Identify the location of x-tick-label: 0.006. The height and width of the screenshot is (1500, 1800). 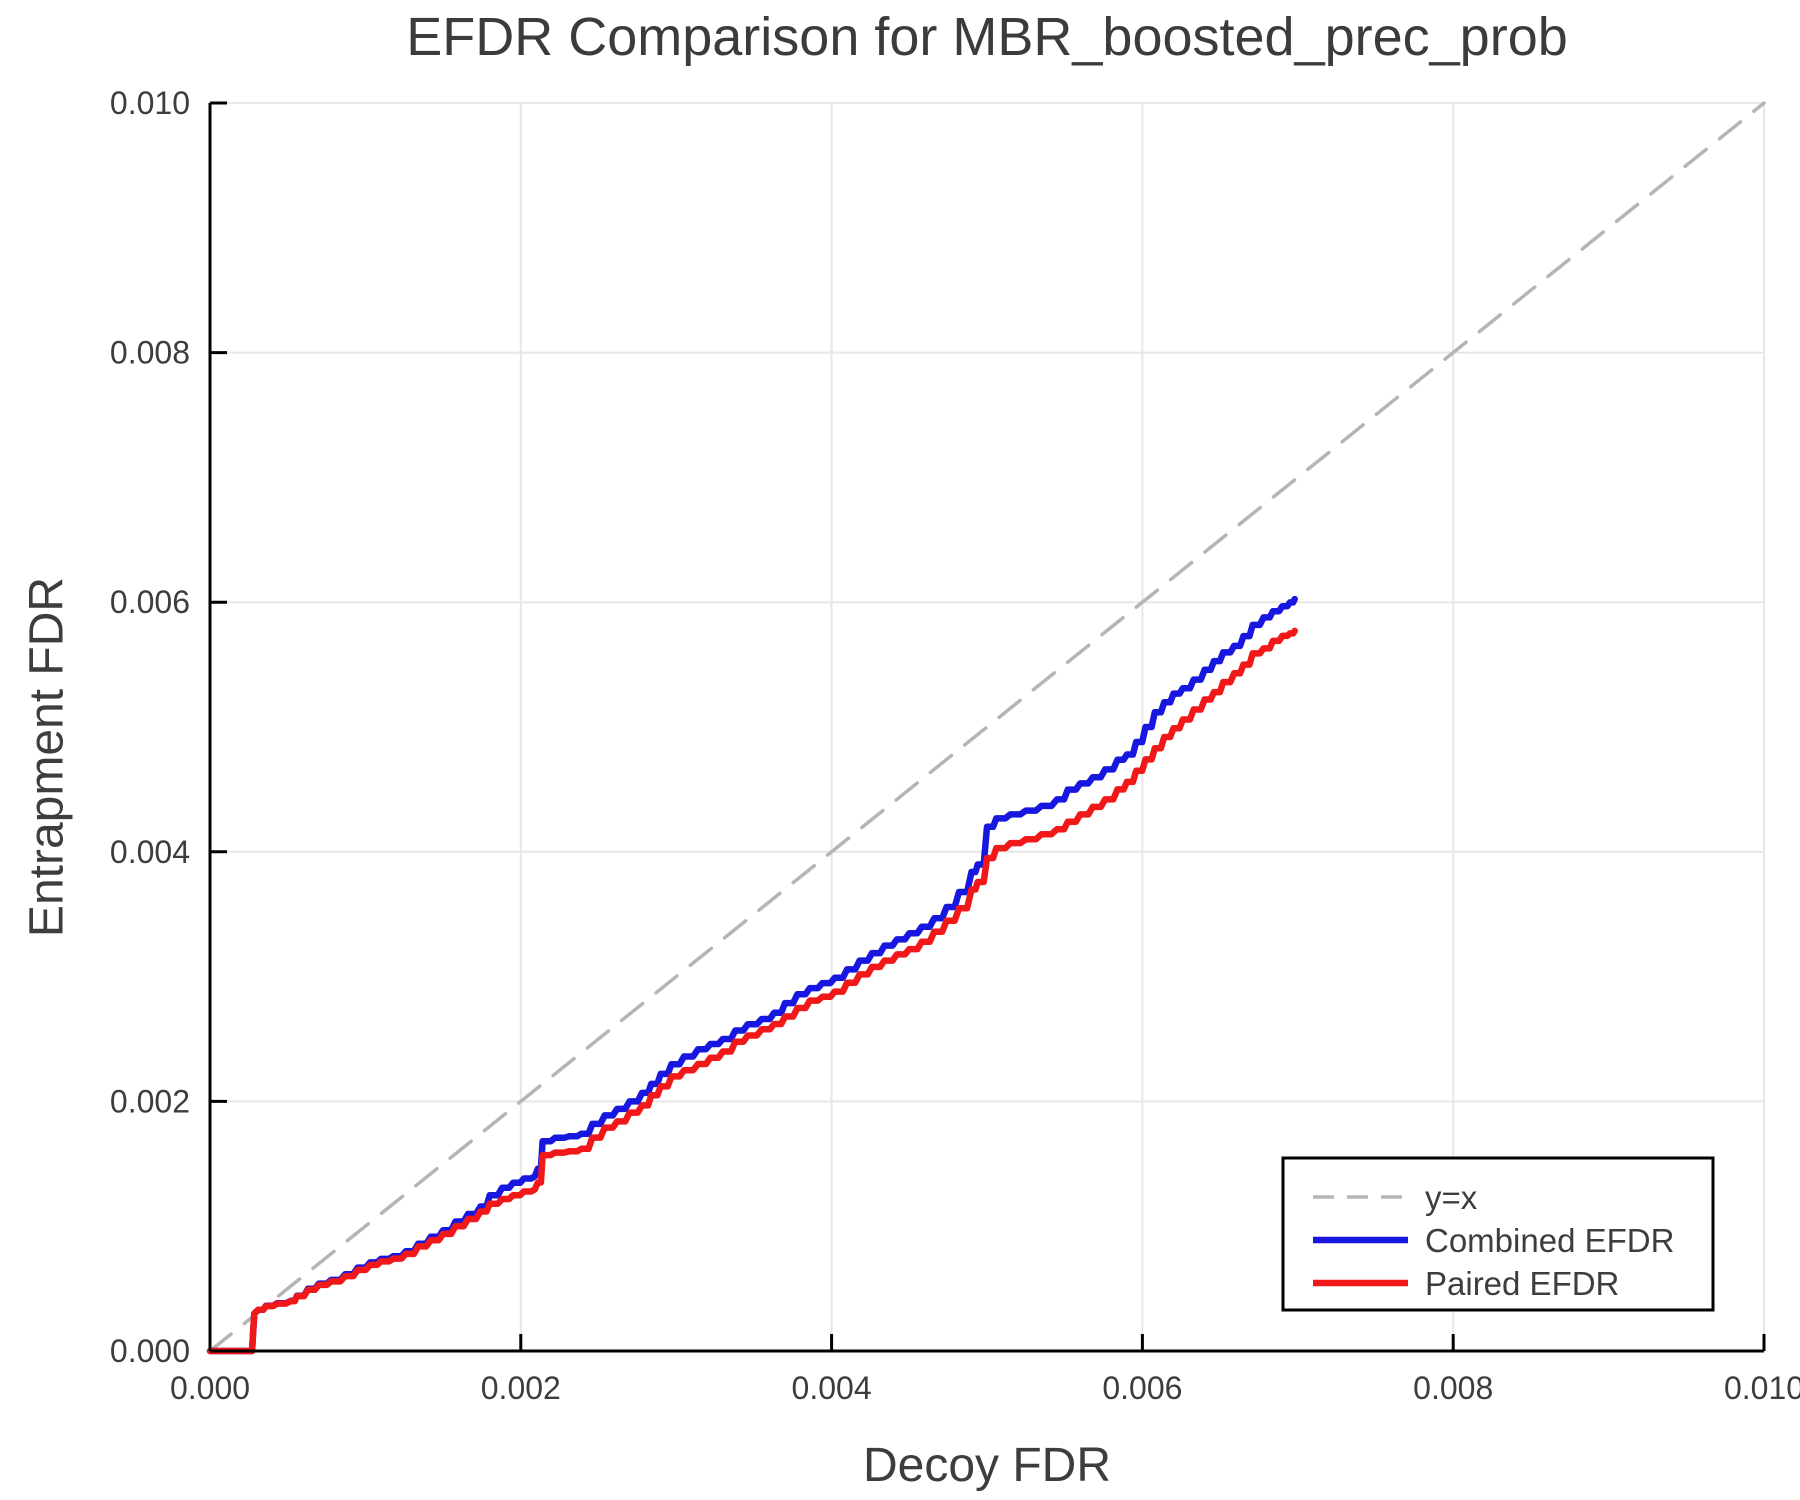
(1142, 1388).